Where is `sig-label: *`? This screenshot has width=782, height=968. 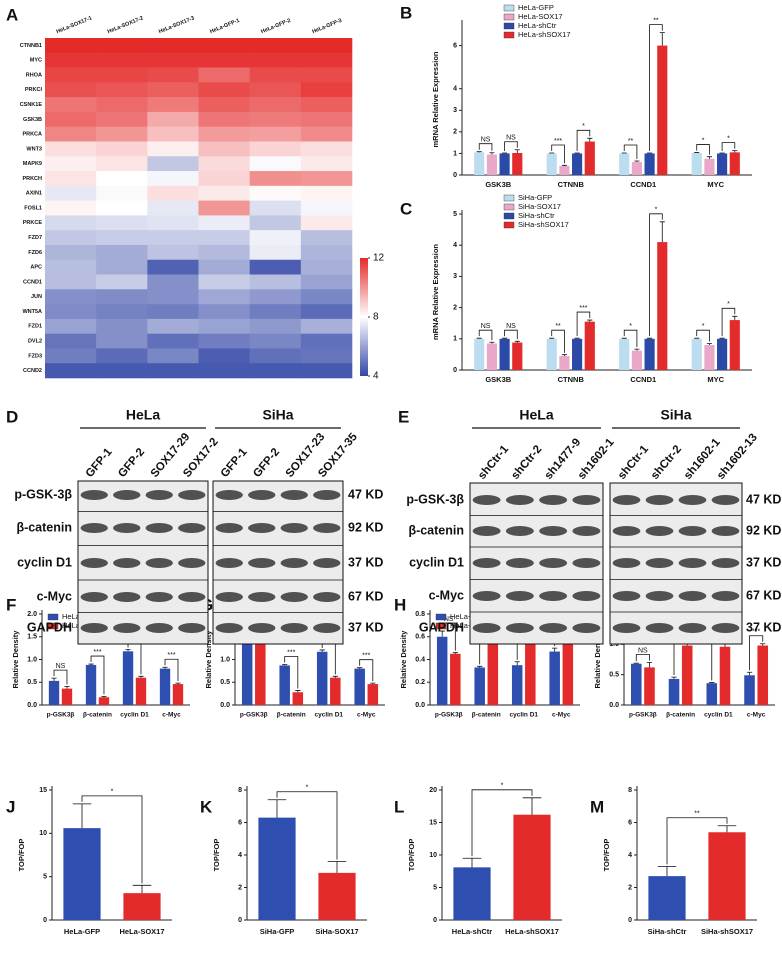
sig-label: * is located at coordinates (307, 788).